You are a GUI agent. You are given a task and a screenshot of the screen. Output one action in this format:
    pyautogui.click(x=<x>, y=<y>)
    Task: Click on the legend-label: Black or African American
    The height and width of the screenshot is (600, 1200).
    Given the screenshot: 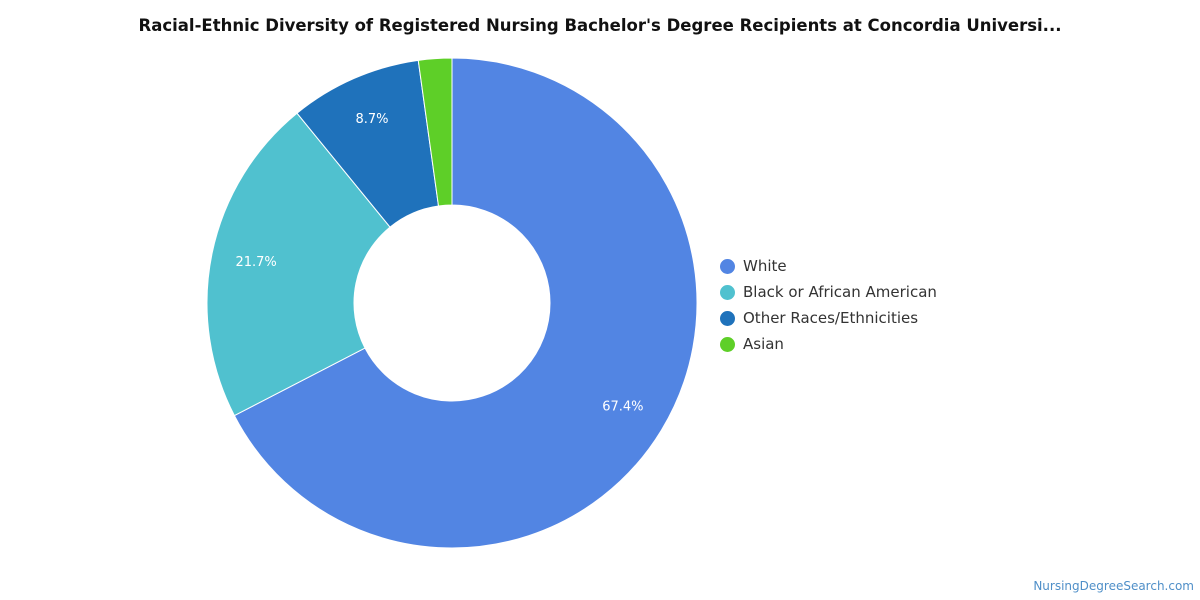 What is the action you would take?
    pyautogui.click(x=840, y=292)
    